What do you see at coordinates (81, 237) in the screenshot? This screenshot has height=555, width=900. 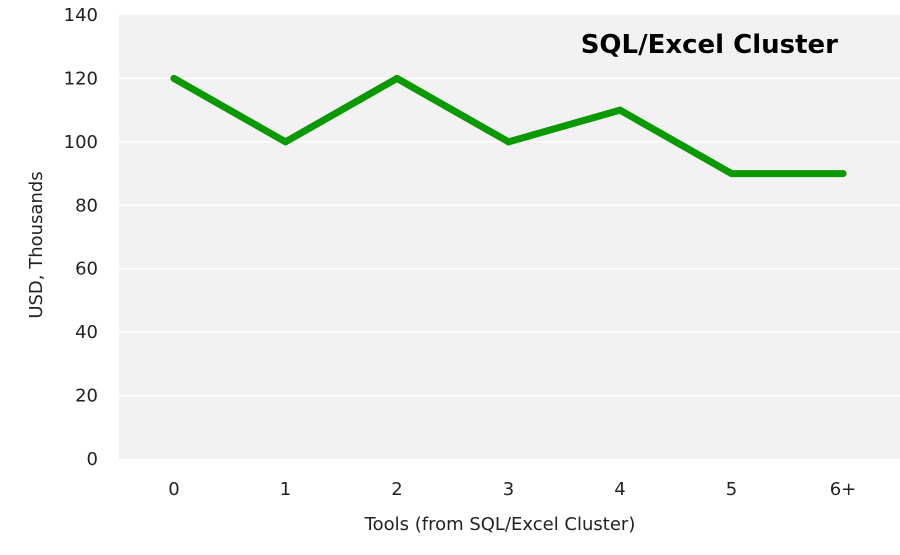 I see `y-axis-ticks: 0 20 40 60 80 100 120 140` at bounding box center [81, 237].